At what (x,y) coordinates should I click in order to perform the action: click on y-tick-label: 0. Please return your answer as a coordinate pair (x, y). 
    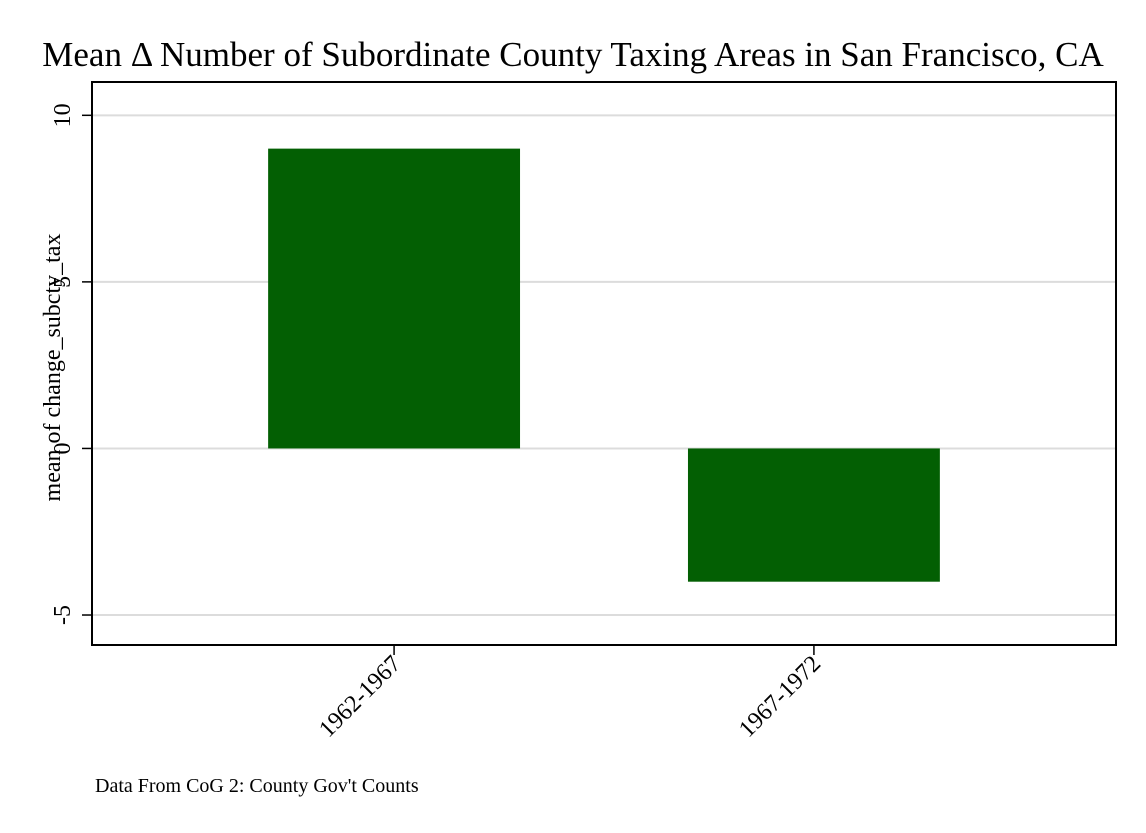
    Looking at the image, I should click on (63, 448).